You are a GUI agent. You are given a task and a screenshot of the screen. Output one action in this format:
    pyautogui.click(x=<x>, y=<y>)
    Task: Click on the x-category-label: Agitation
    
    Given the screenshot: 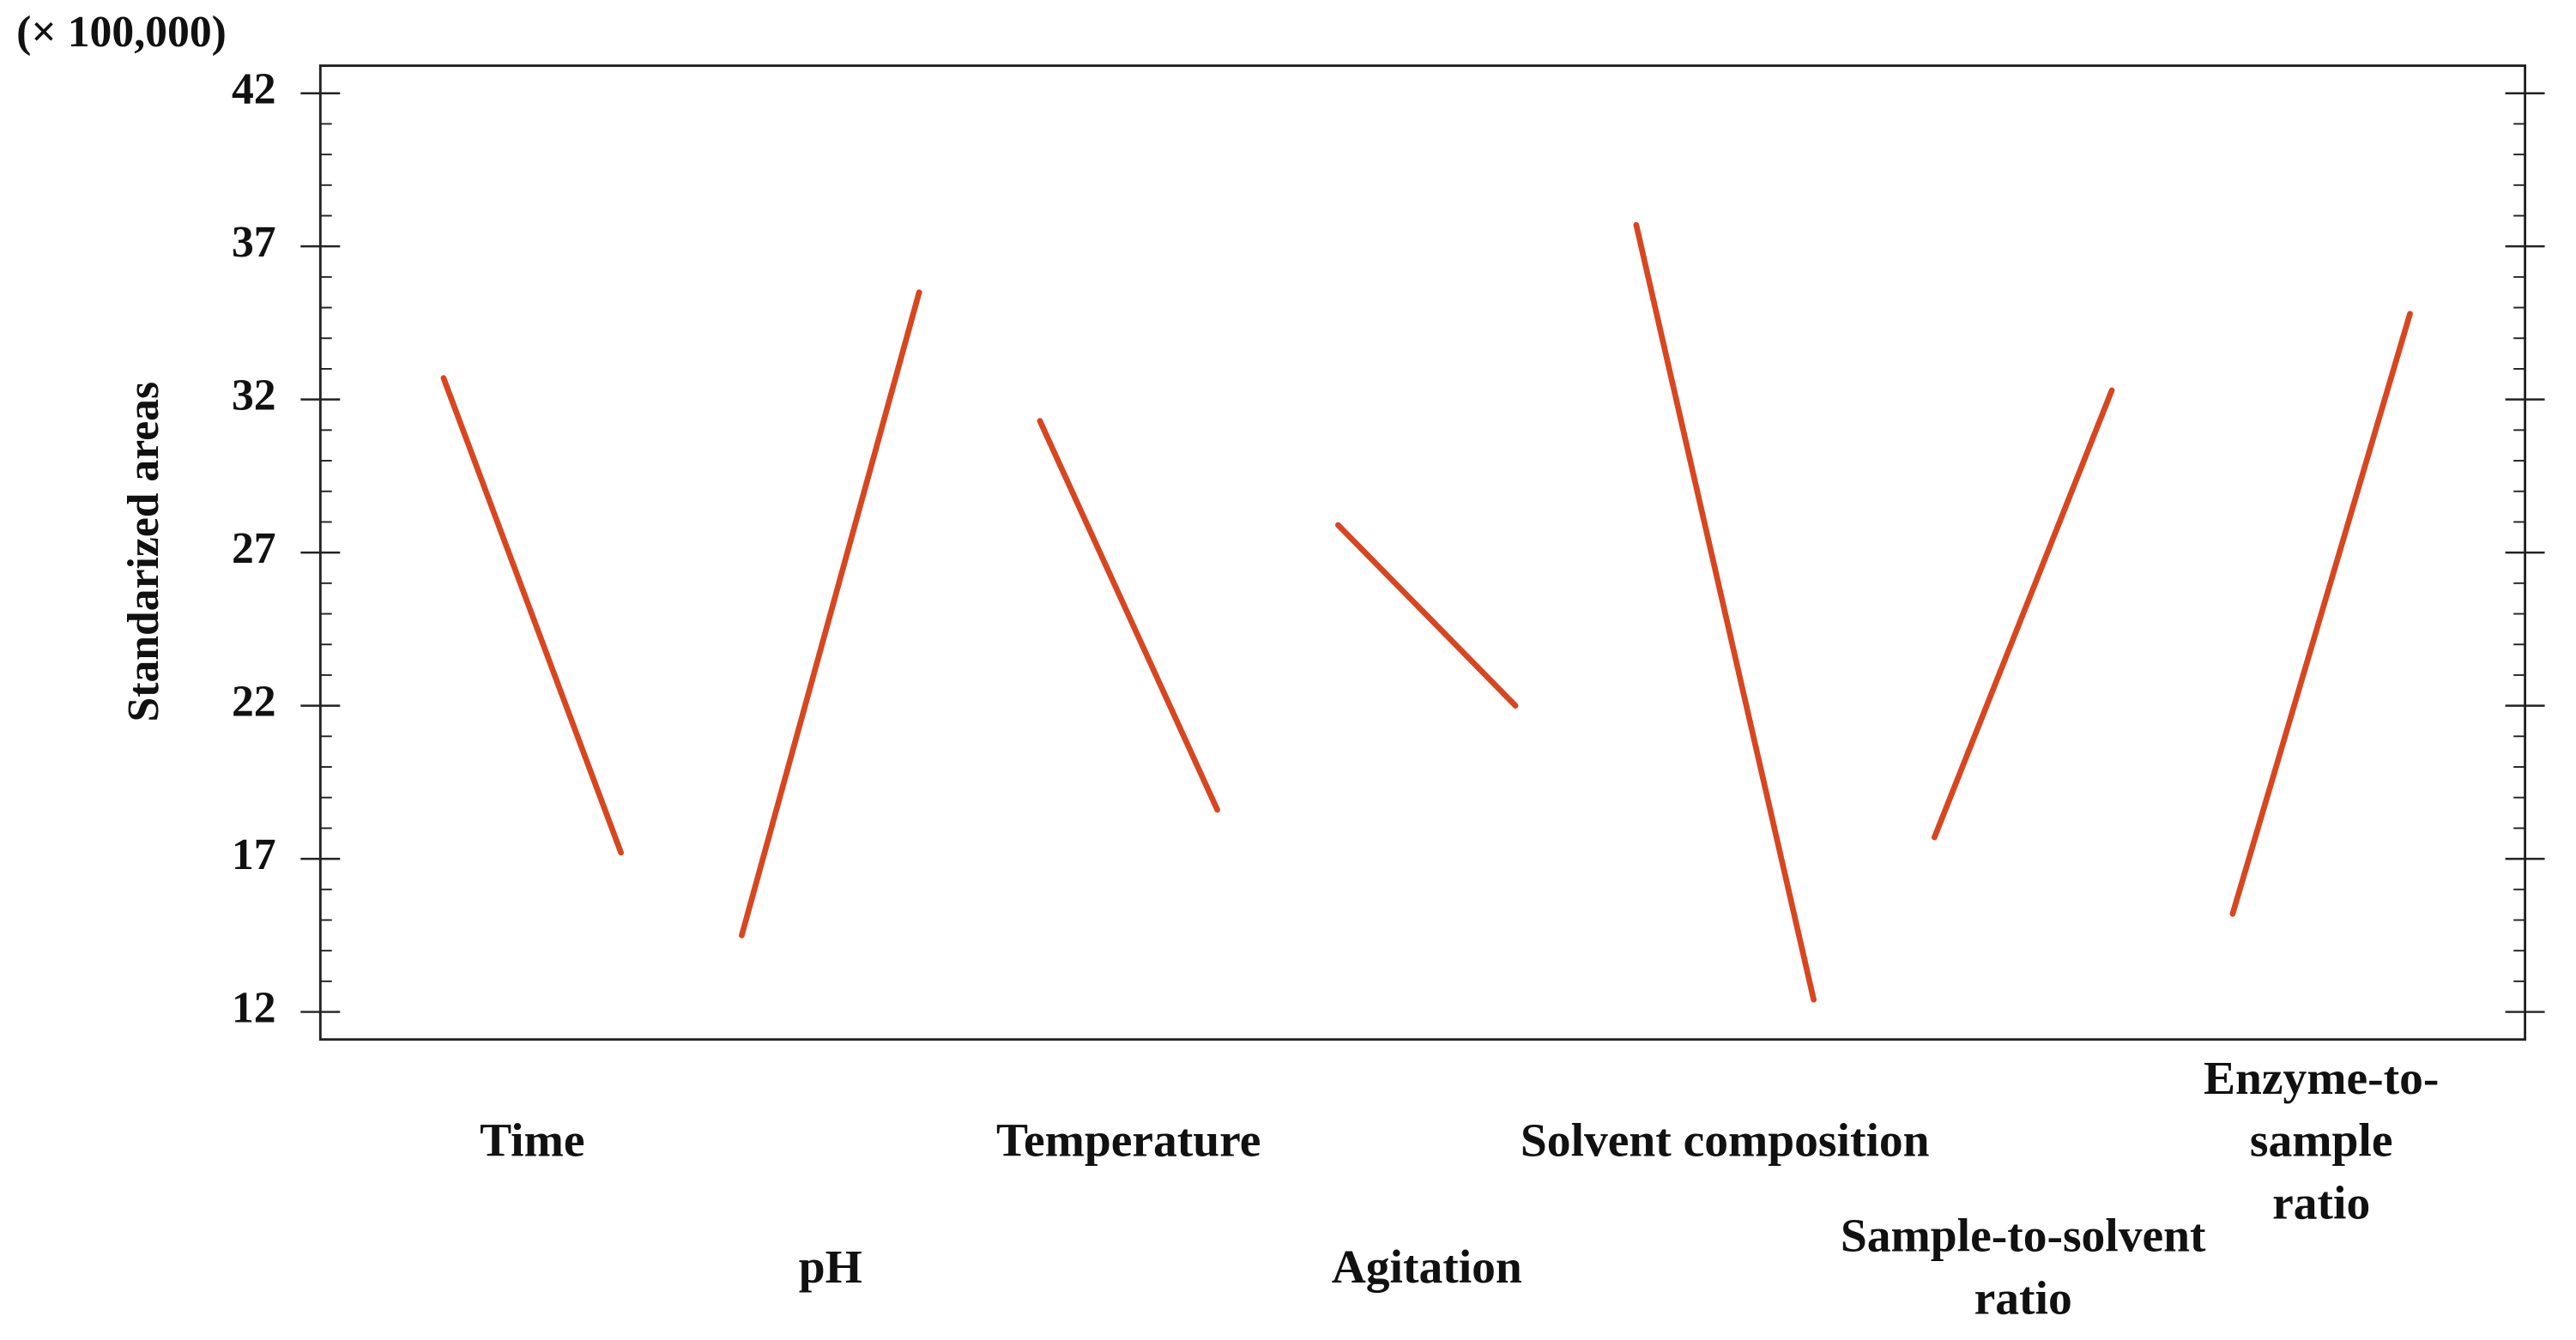 What is the action you would take?
    pyautogui.click(x=1426, y=1268)
    